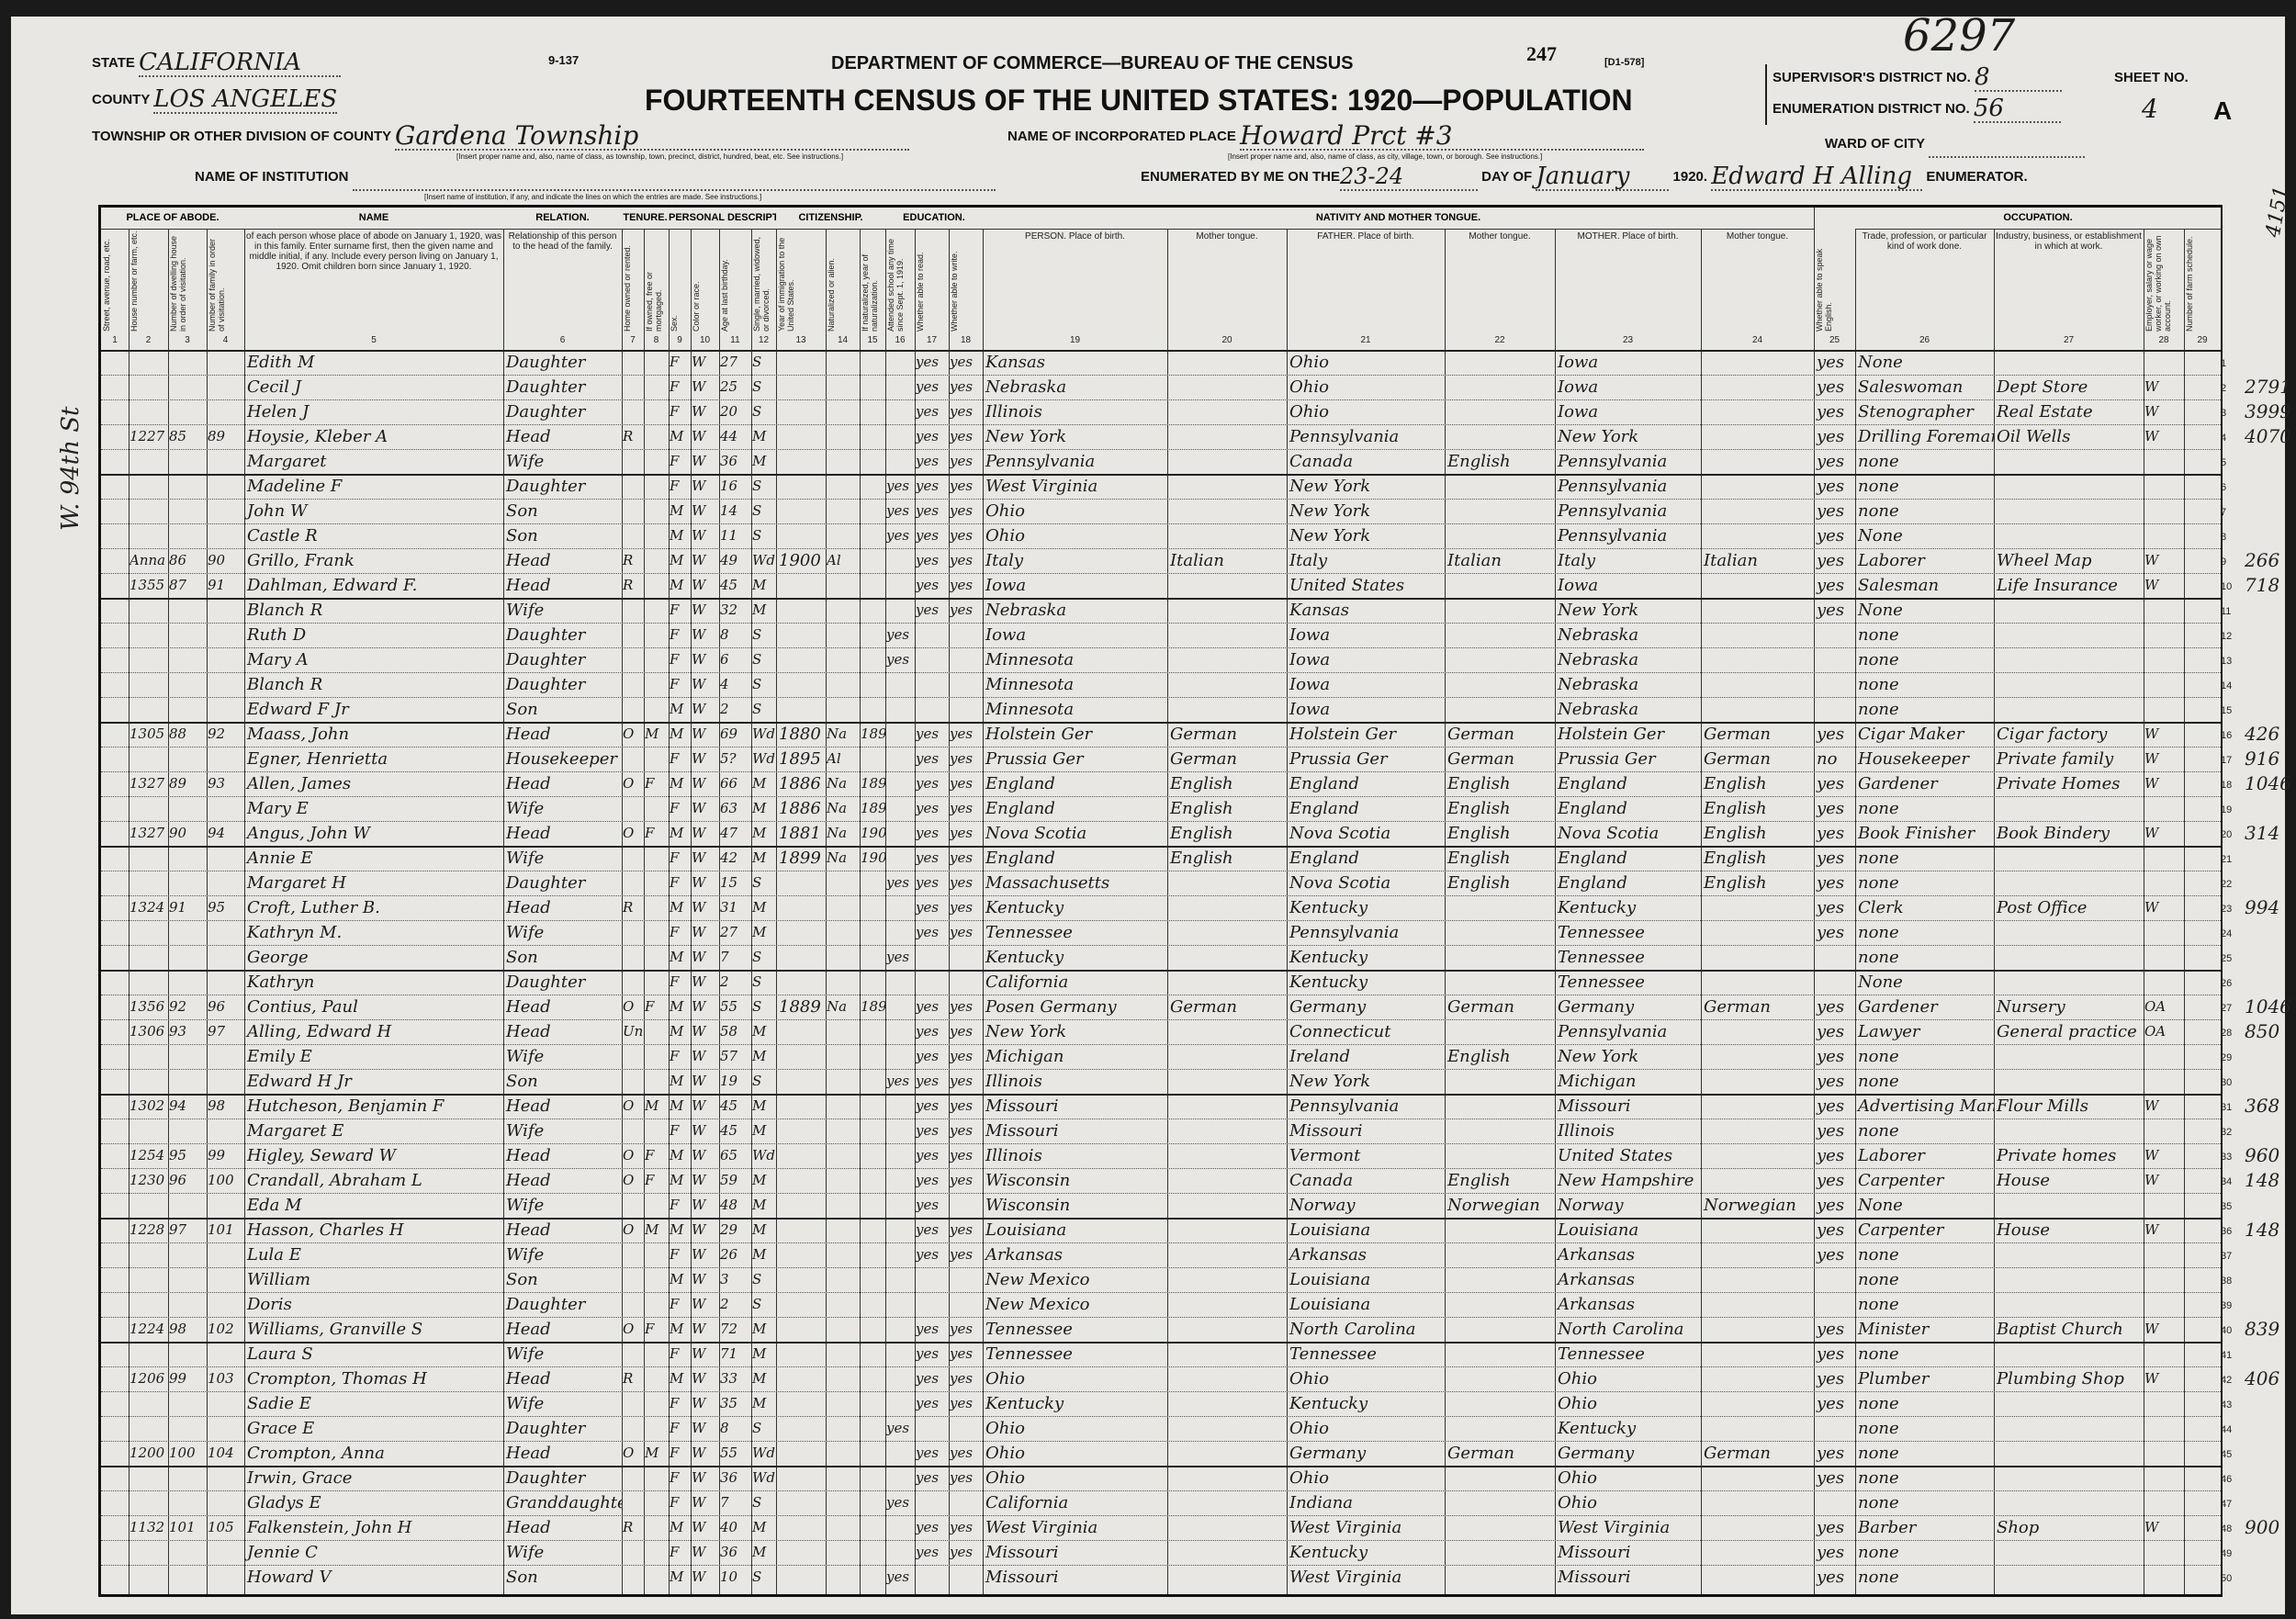  What do you see at coordinates (629, 1180) in the screenshot?
I see `table-cell: O` at bounding box center [629, 1180].